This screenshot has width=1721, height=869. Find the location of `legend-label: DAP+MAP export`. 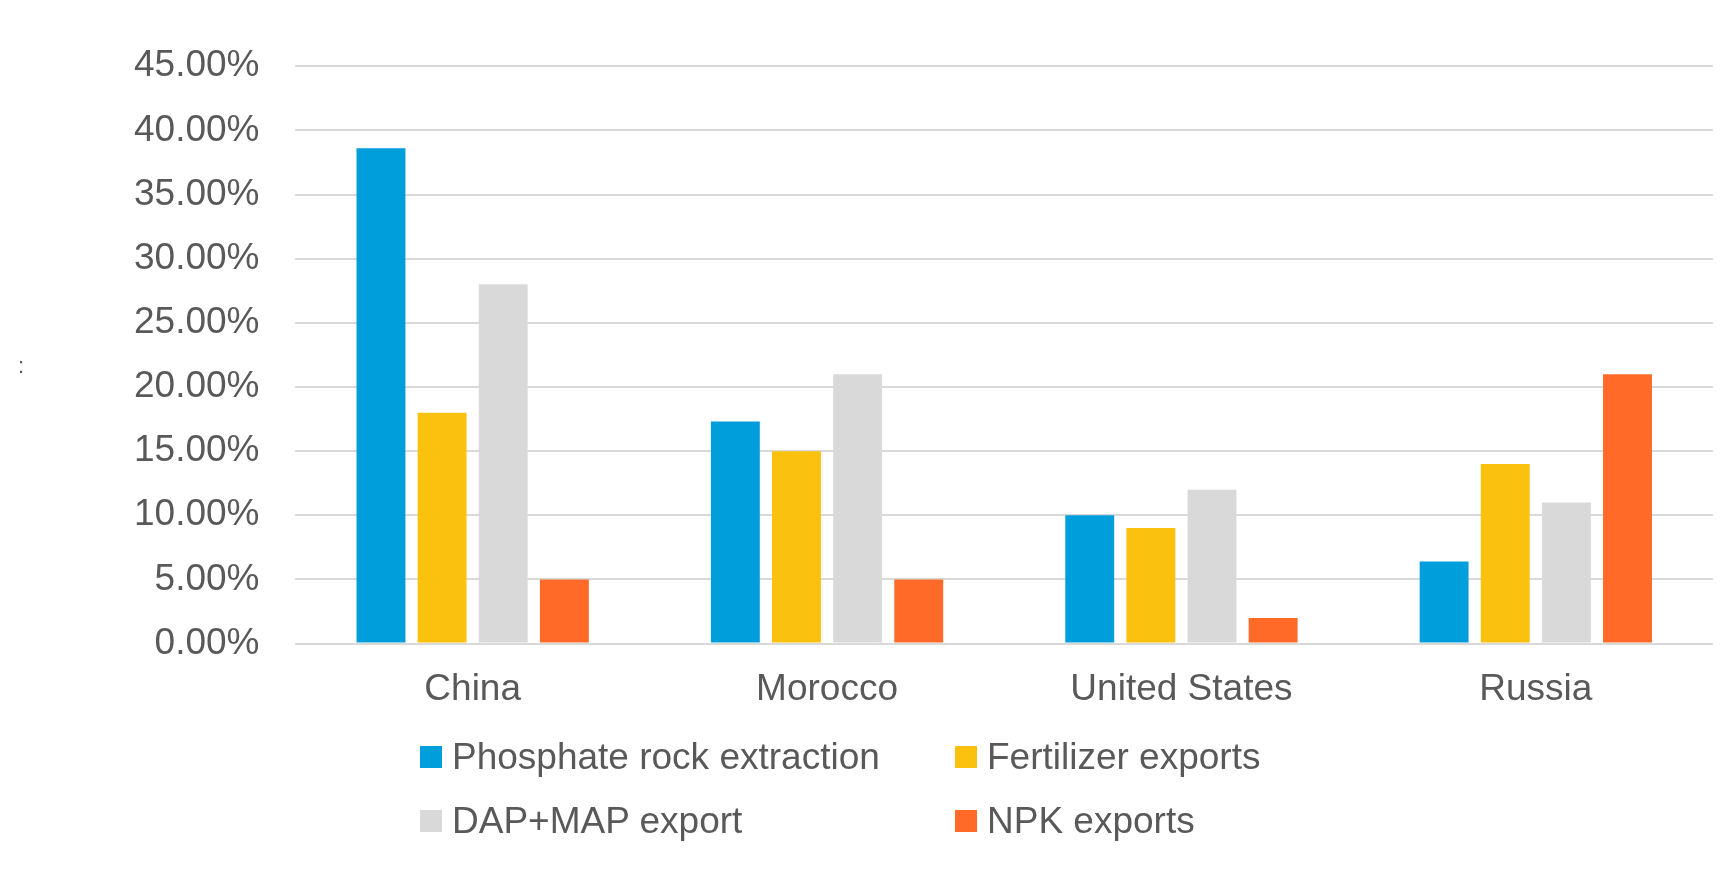

legend-label: DAP+MAP export is located at coordinates (597, 821).